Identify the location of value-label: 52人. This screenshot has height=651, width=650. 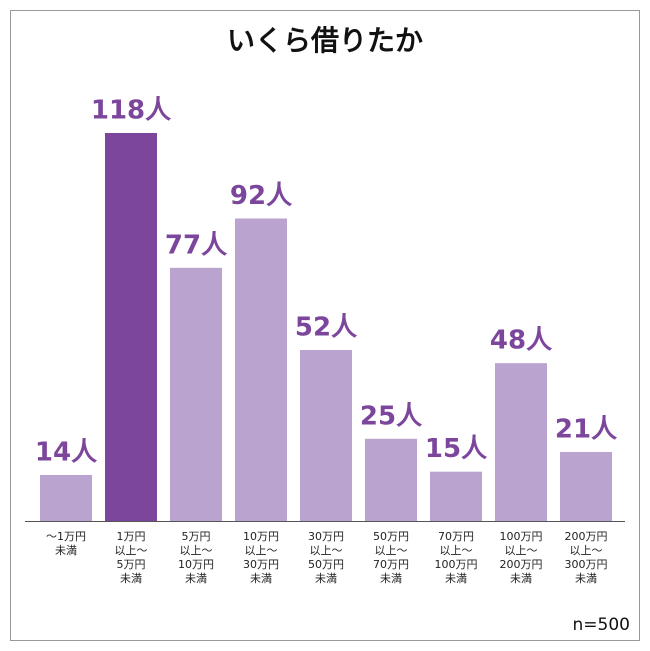
(326, 328).